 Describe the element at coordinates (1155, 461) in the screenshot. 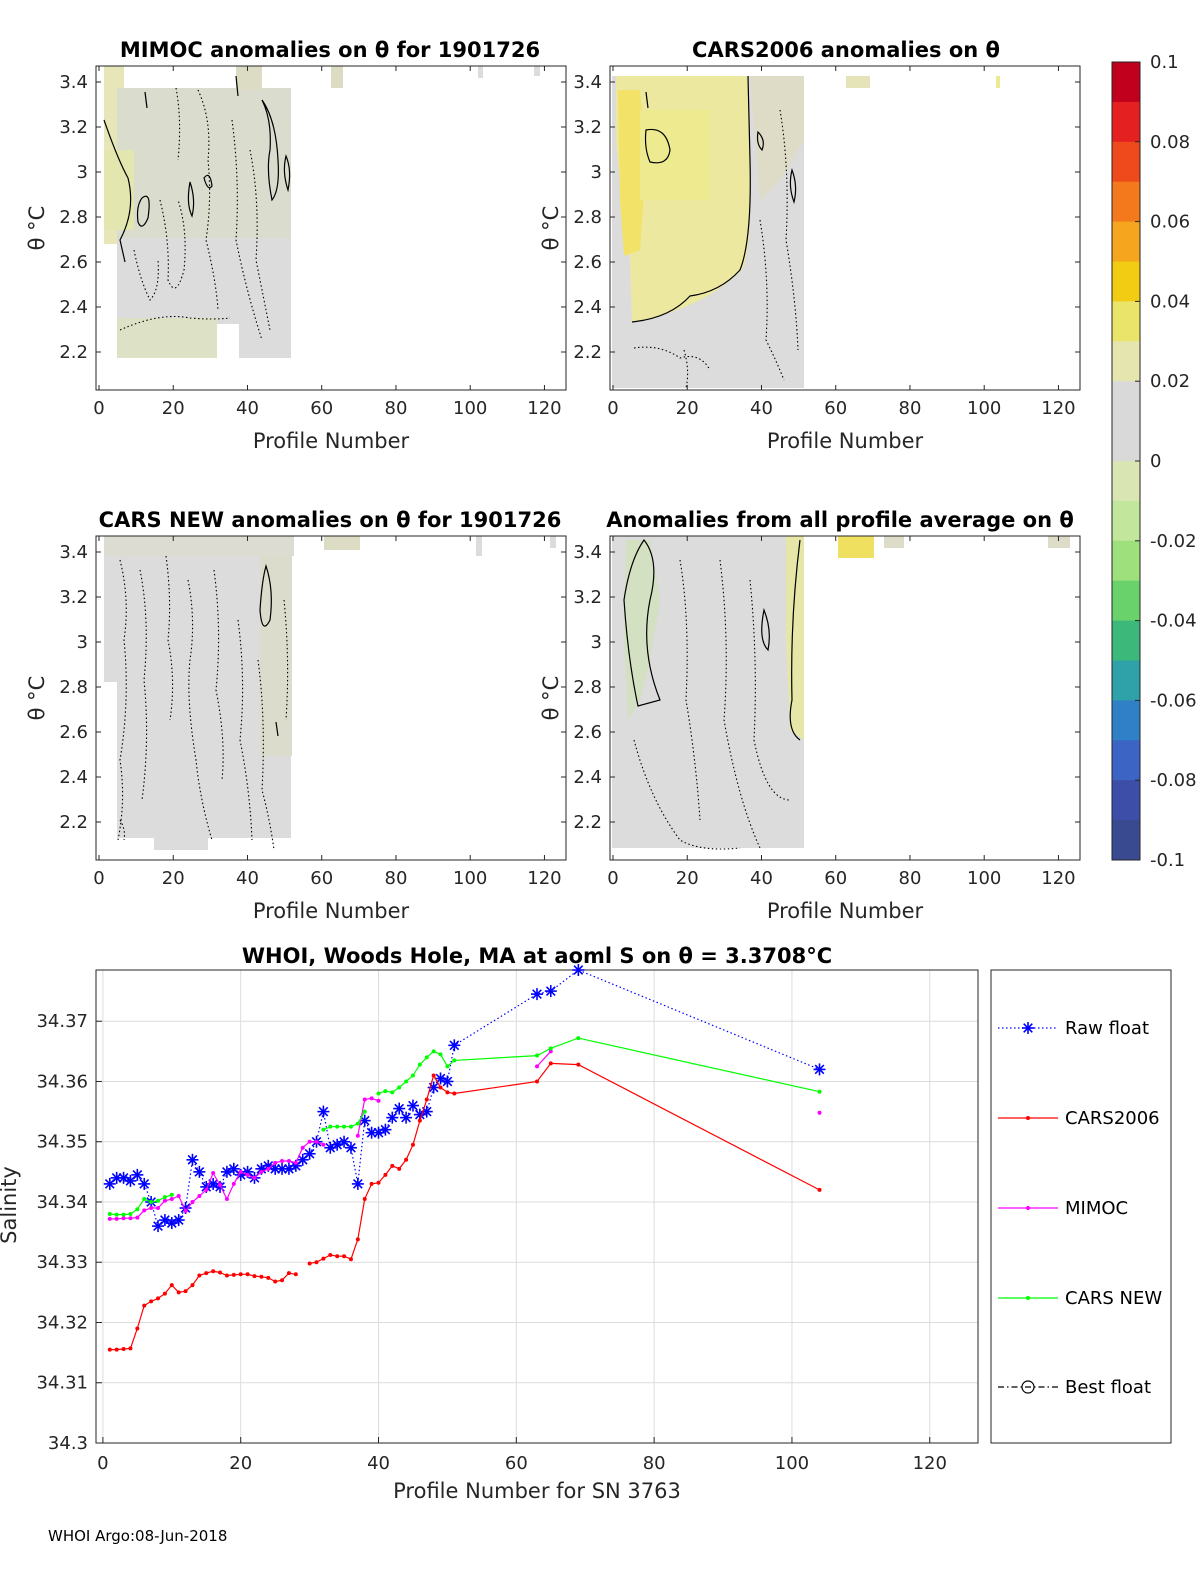

I see `colorbar-tick-label: 0` at that location.